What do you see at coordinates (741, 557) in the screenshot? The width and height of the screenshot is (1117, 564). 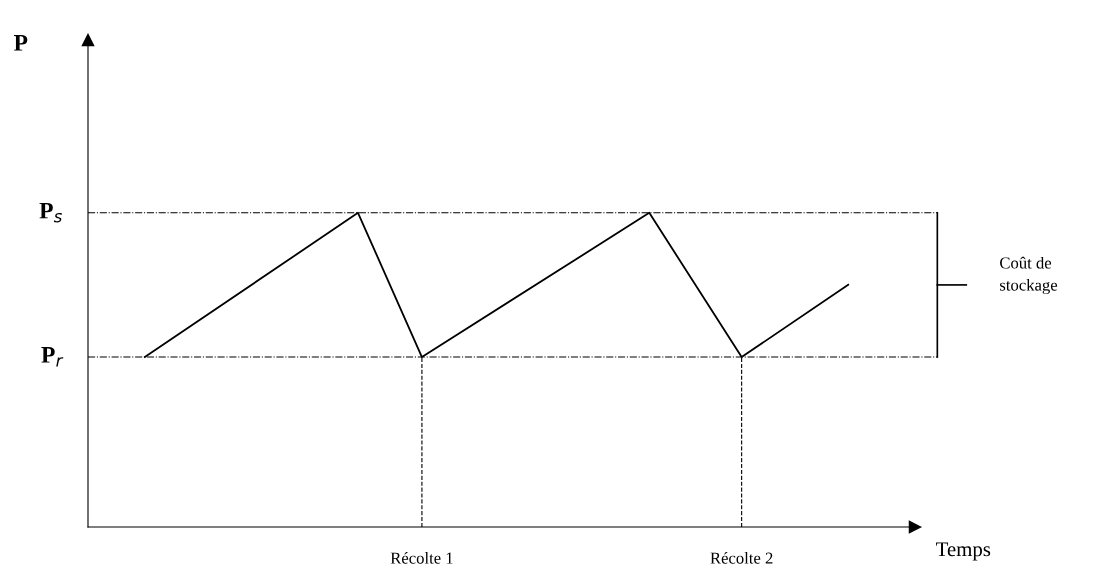 I see `x-tick-label: Récolte 2` at bounding box center [741, 557].